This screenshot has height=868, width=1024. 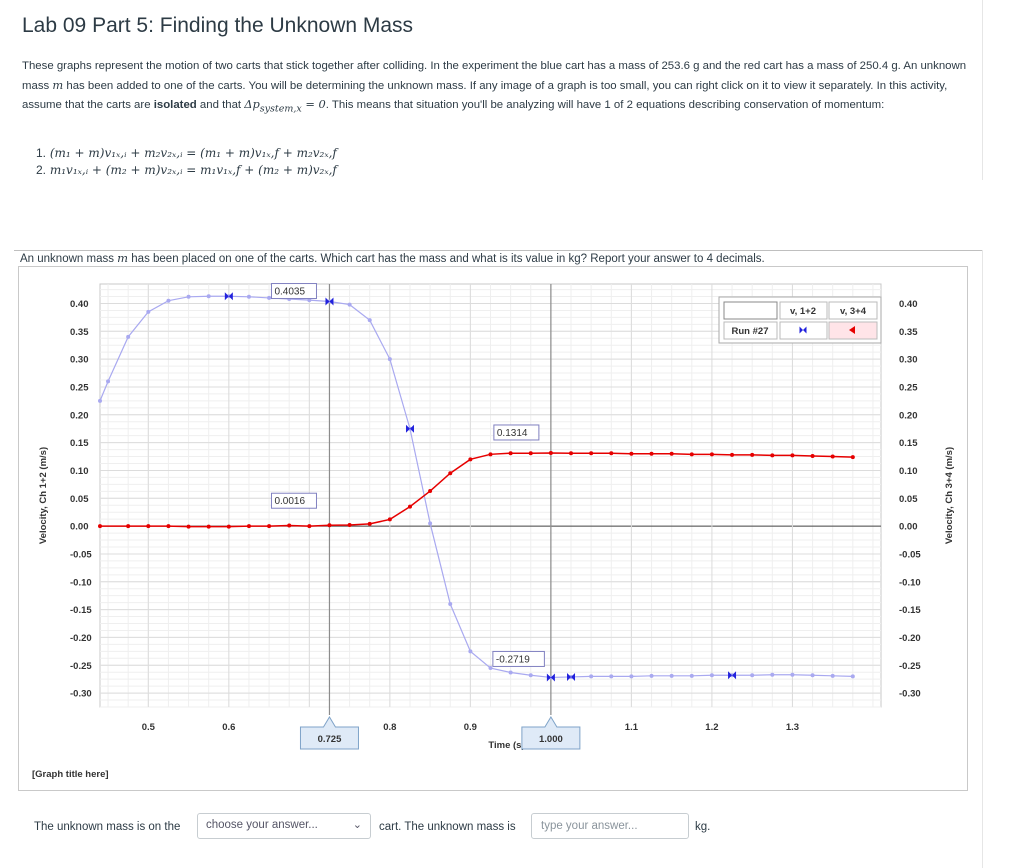 I want to click on y-tick-label-right: 0.25, so click(x=908, y=387).